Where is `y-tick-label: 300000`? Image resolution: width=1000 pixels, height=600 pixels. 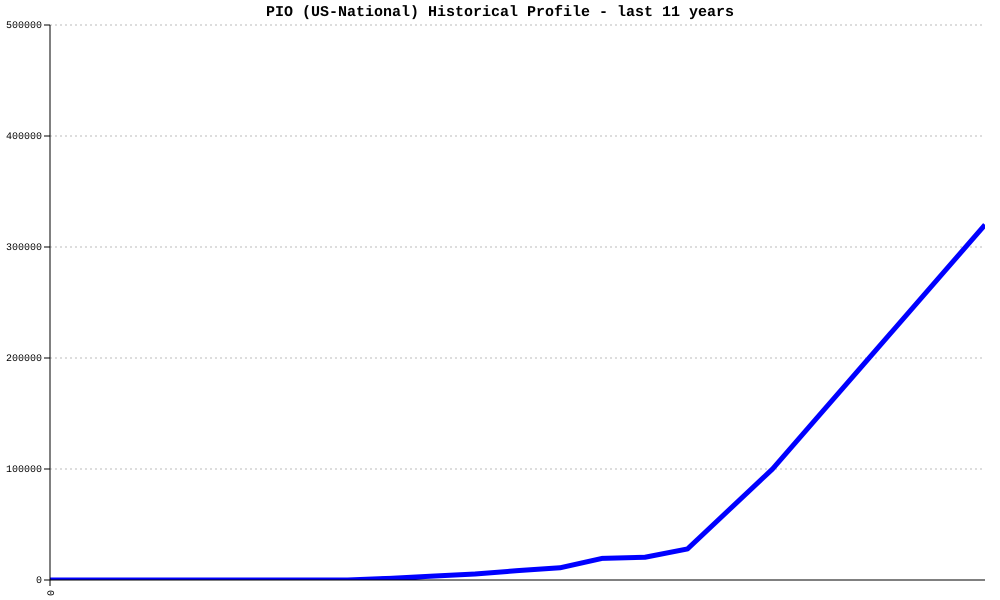 y-tick-label: 300000 is located at coordinates (24, 248).